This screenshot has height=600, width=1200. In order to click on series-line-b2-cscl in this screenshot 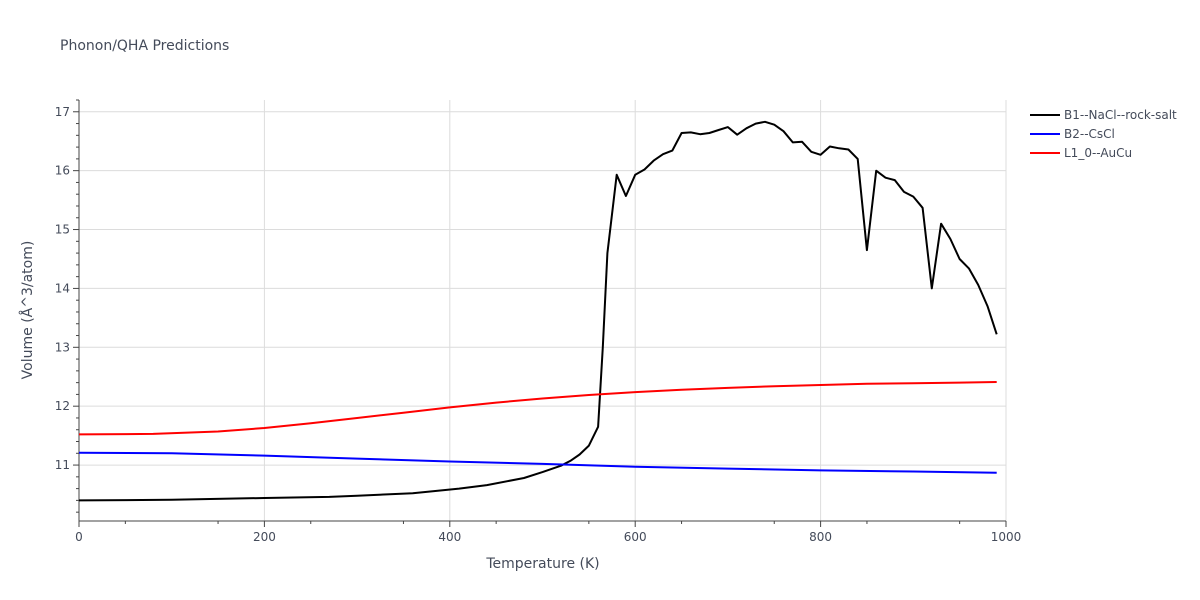, I will do `click(537, 462)`.